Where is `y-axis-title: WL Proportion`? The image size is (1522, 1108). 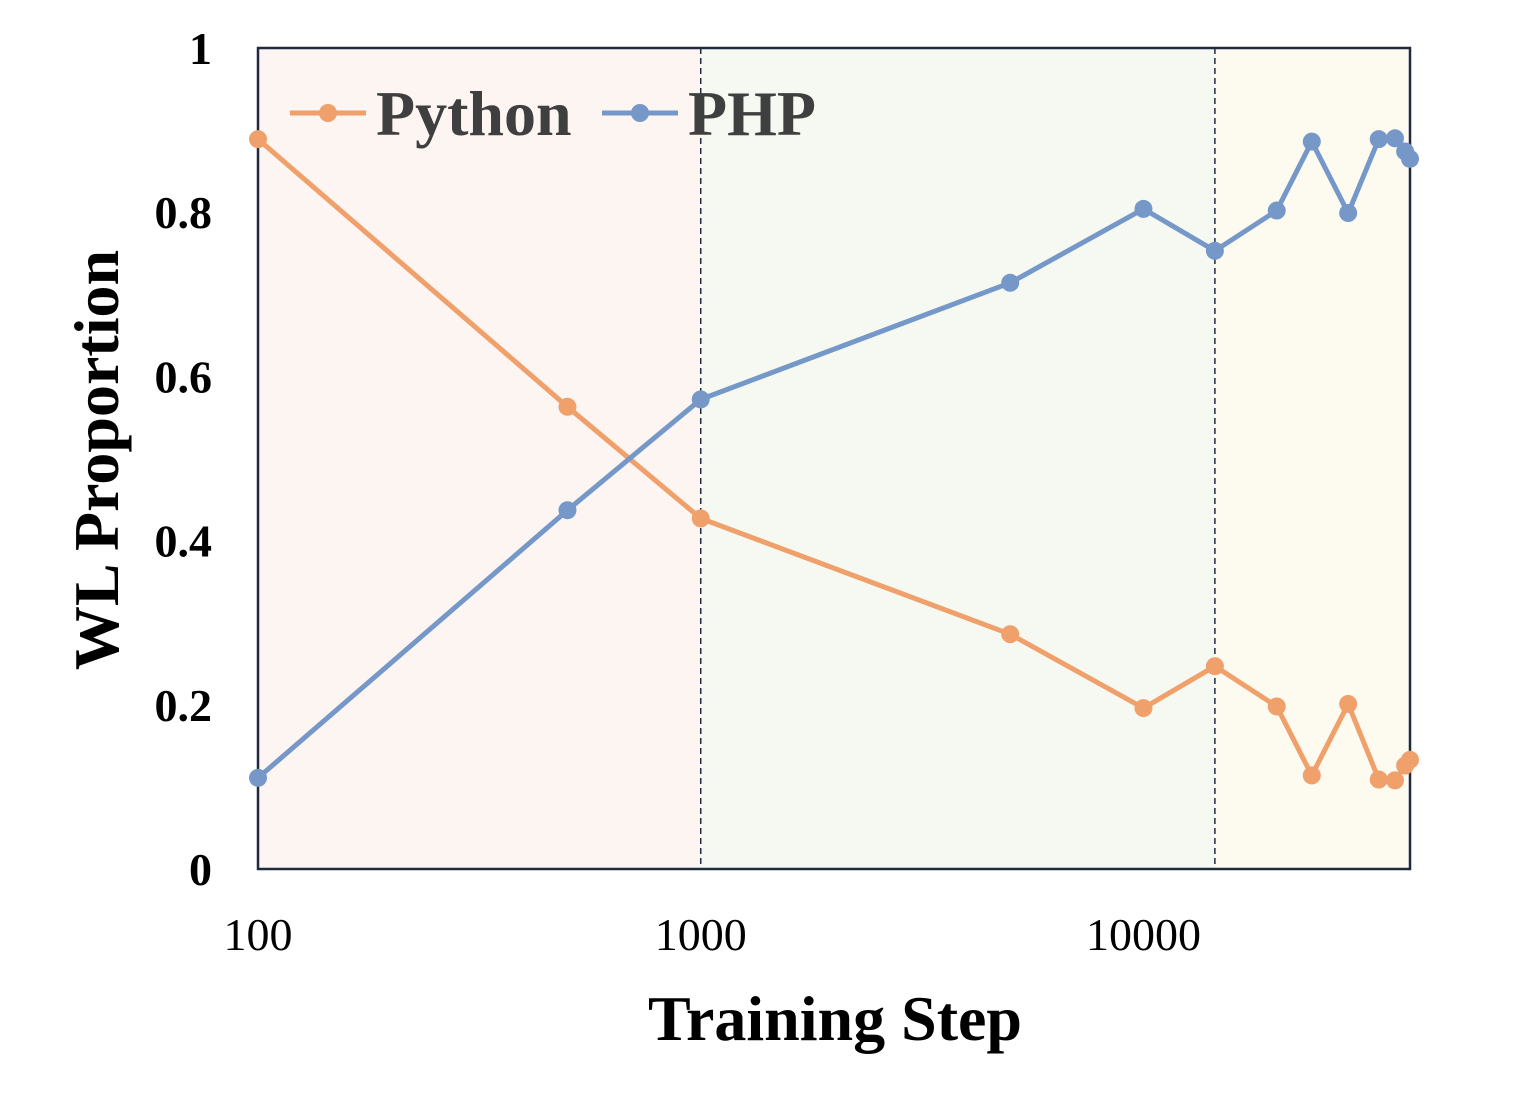 y-axis-title: WL Proportion is located at coordinates (96, 460).